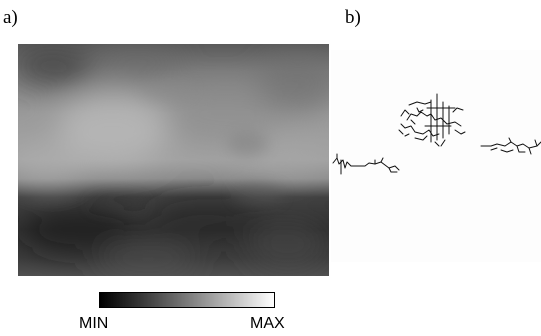 The image size is (541, 336). What do you see at coordinates (94, 323) in the screenshot?
I see `colorbar-min-label: MIN` at bounding box center [94, 323].